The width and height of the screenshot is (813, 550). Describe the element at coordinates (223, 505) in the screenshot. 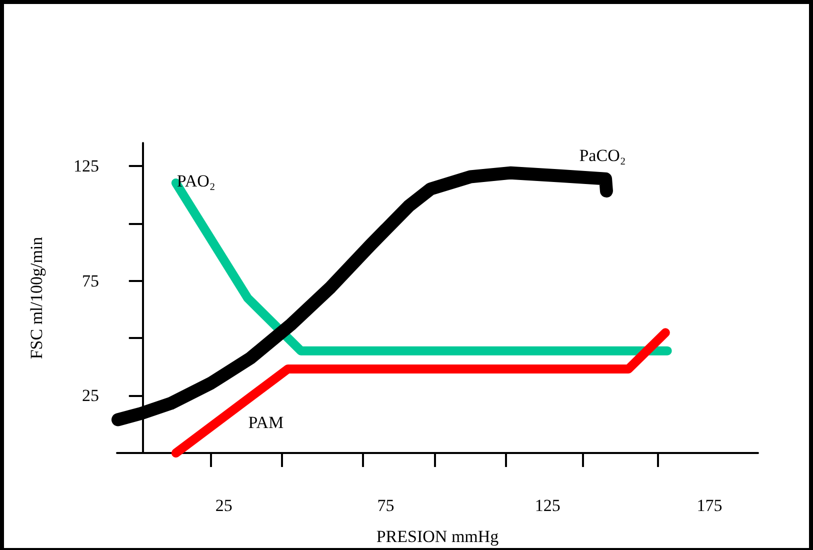

I see `x-tick-label: 25` at that location.